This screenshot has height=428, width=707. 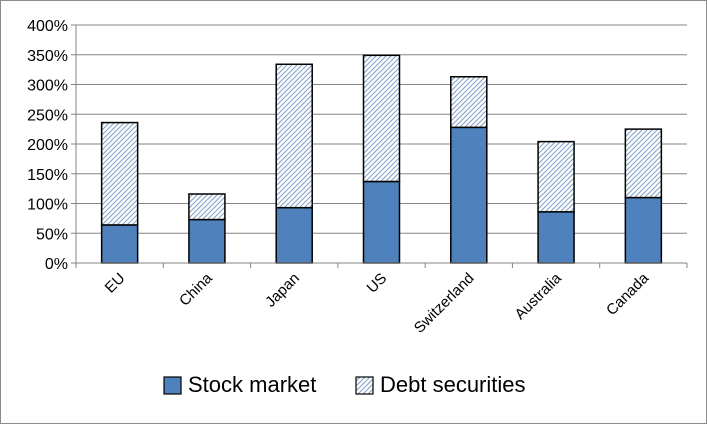 What do you see at coordinates (344, 384) in the screenshot?
I see `legend: Stock market Debt securities` at bounding box center [344, 384].